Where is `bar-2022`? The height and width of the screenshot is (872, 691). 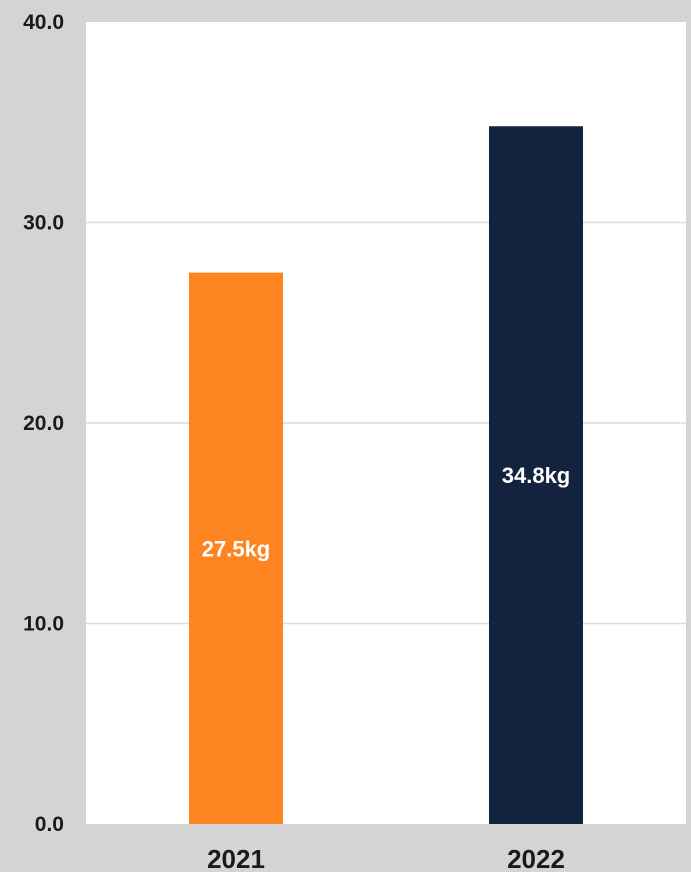
bar-2022 is located at coordinates (536, 475).